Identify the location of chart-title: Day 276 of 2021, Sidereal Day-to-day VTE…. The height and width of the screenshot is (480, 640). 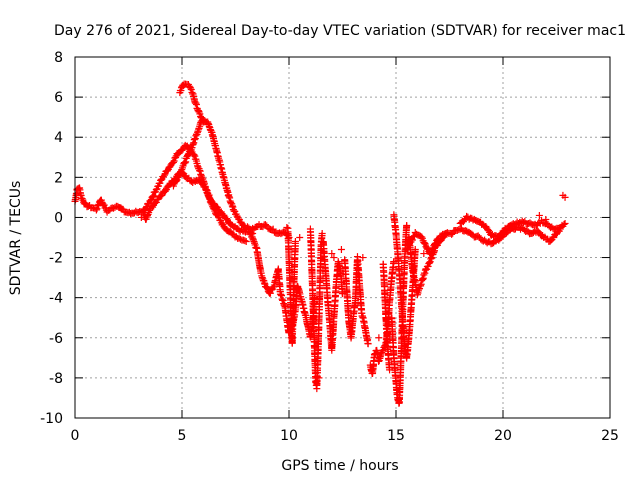
(340, 31).